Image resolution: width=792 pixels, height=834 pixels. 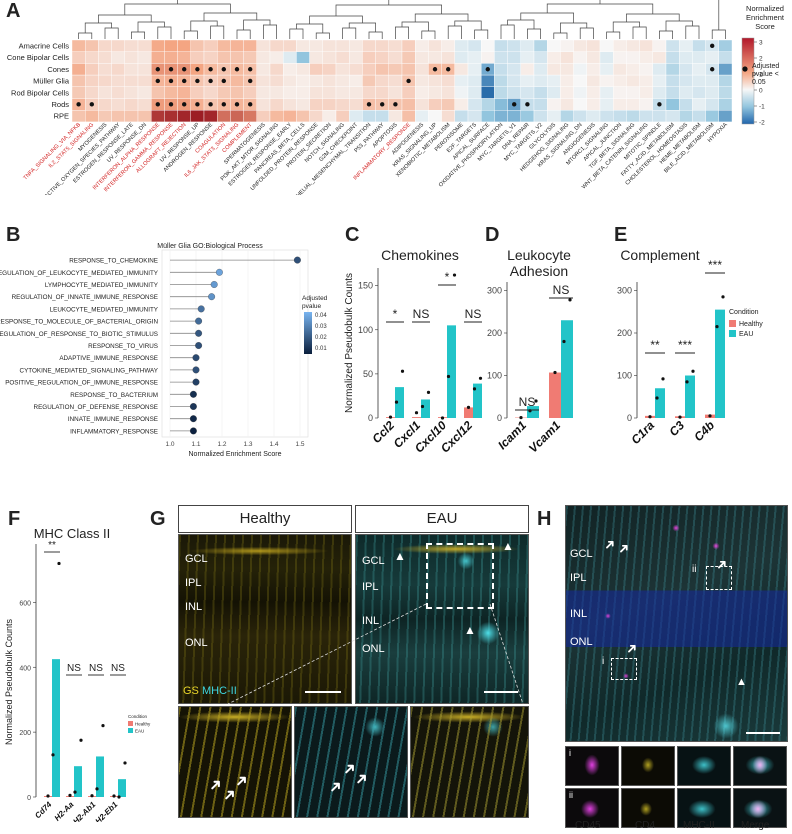 What do you see at coordinates (676, 808) in the screenshot?
I see `h-inset-row-ii: ii` at bounding box center [676, 808].